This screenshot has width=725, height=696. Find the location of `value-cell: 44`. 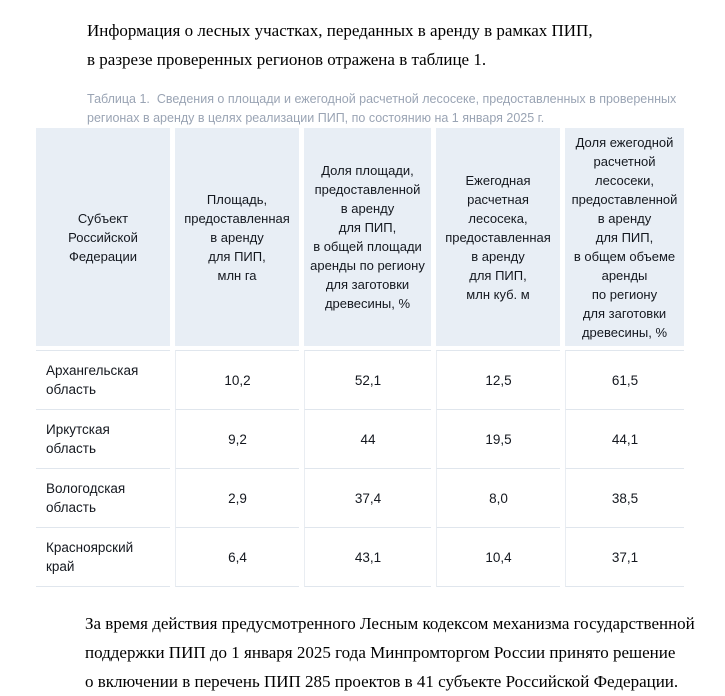

value-cell: 44 is located at coordinates (367, 438).